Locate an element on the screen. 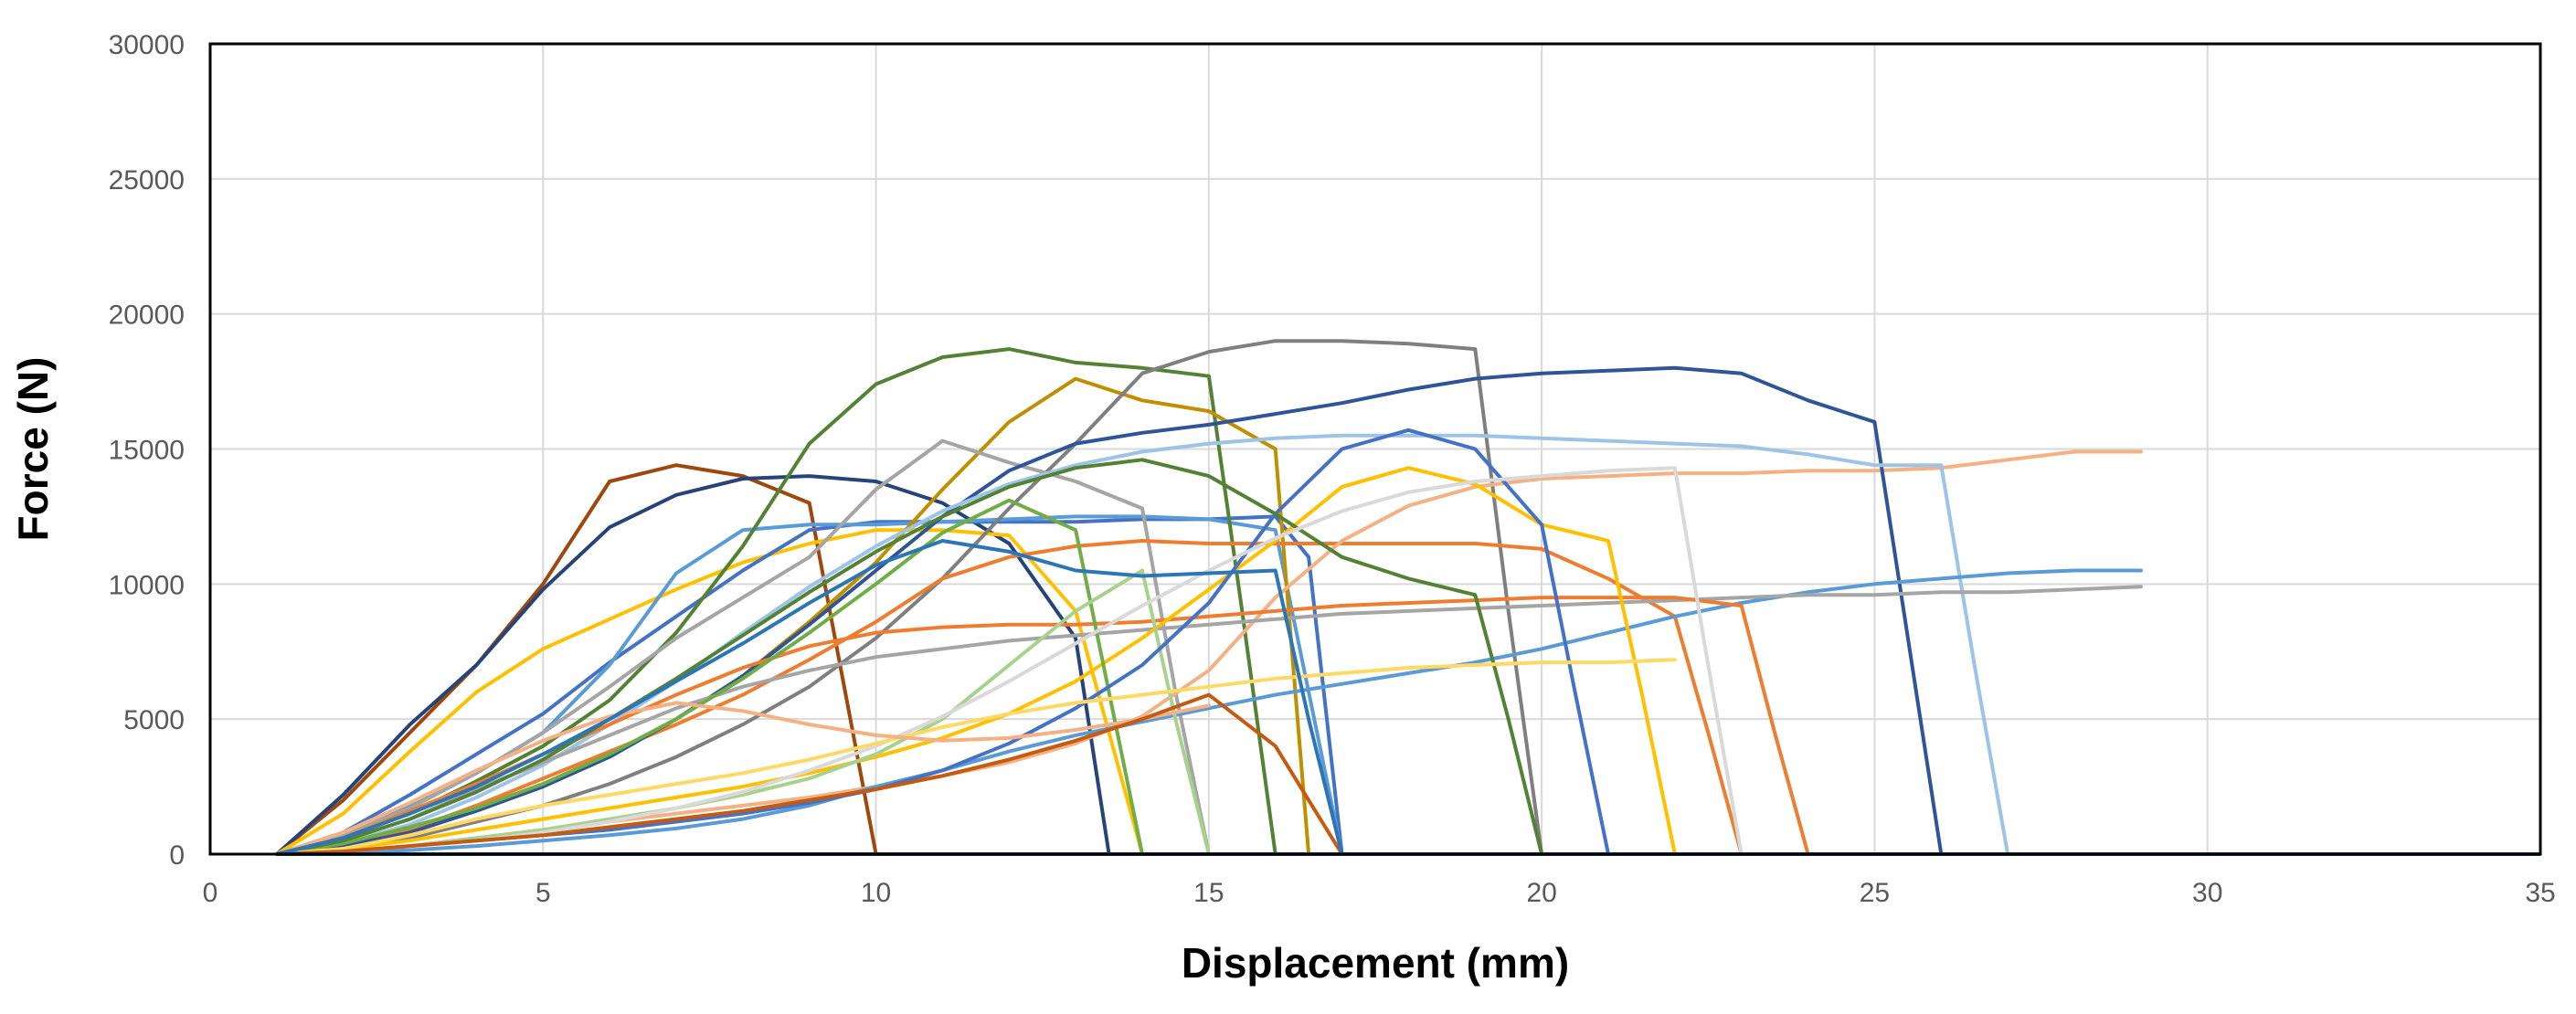 Image resolution: width=2576 pixels, height=1014 pixels. y-tick-label: 30000 is located at coordinates (147, 45).